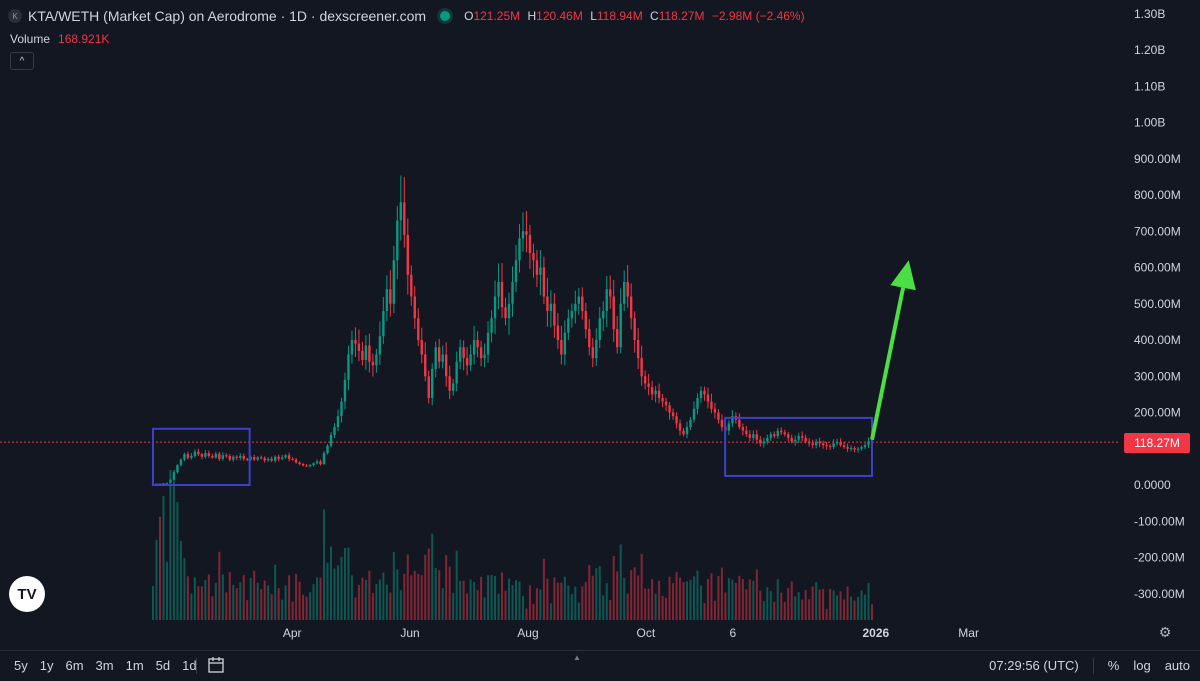  I want to click on range-button-6m: 6m, so click(74, 665).